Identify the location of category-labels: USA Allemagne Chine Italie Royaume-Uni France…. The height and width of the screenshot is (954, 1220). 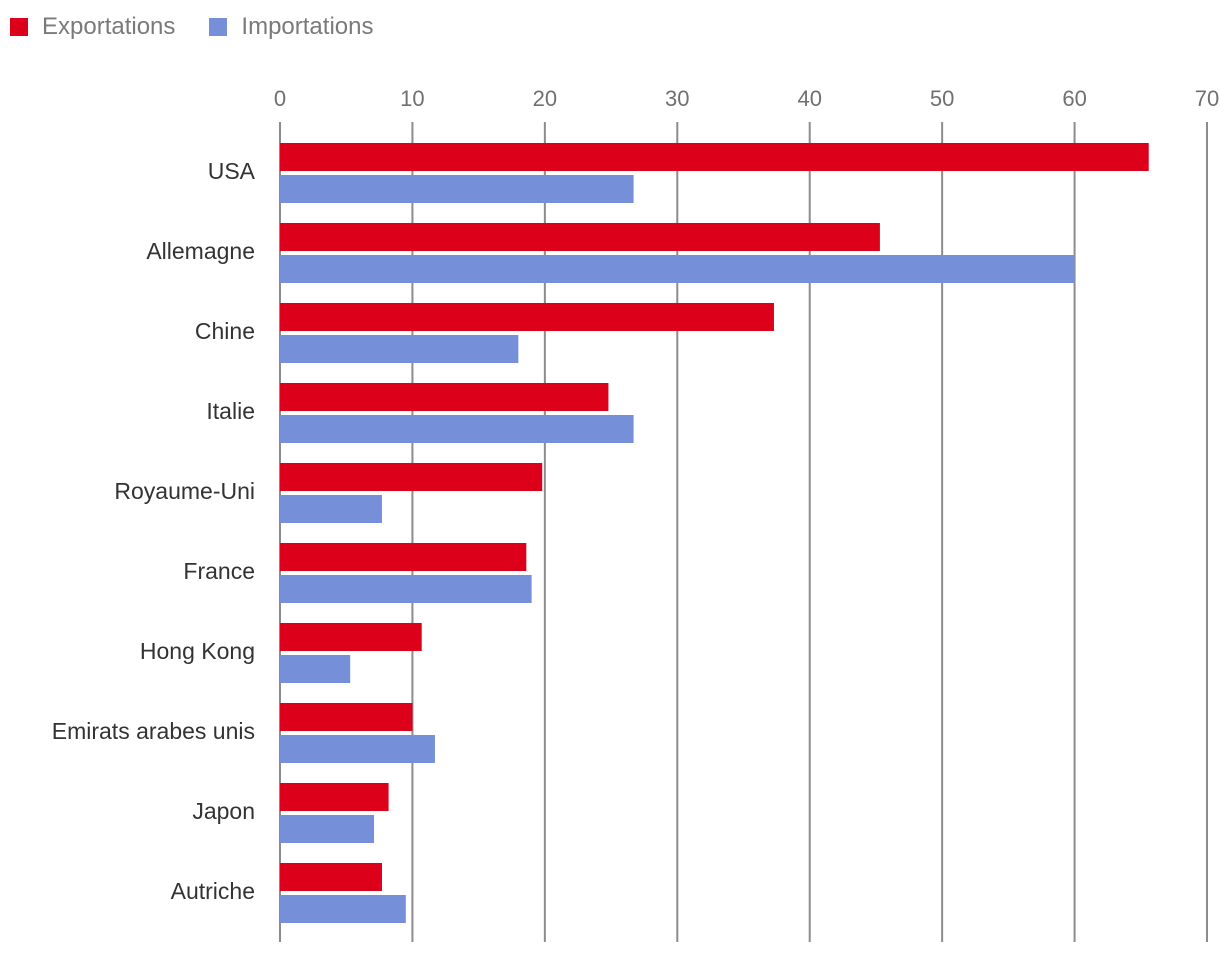
(154, 531).